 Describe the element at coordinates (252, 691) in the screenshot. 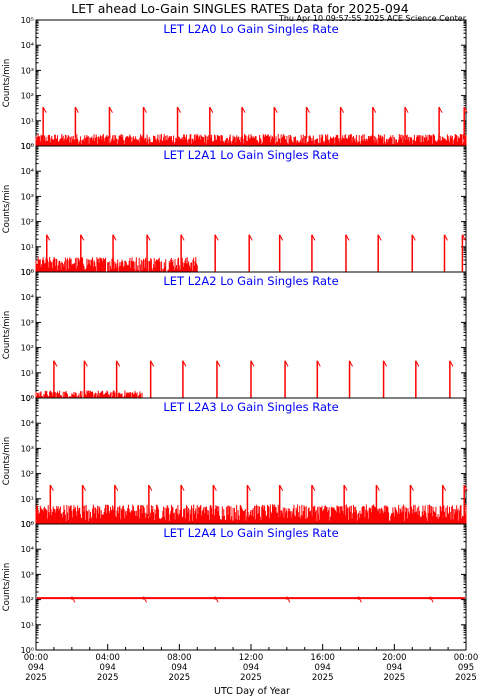

I see `x-axis-label: UTC Day of Year` at that location.